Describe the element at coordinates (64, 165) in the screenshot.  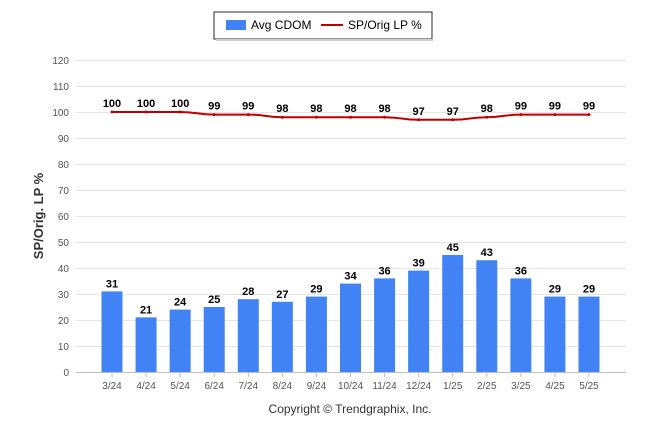
I see `y-tick-label: 80` at that location.